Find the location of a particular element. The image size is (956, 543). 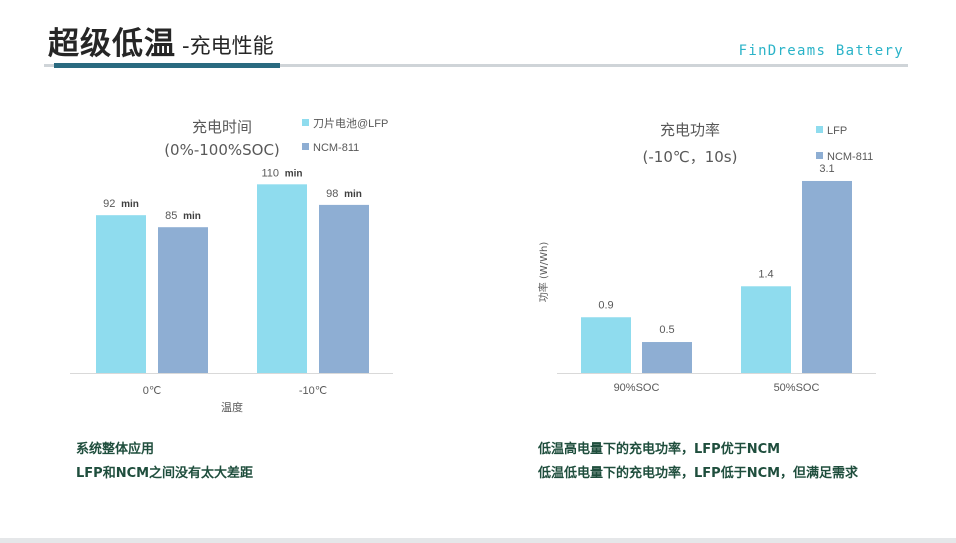

x-axis-label: 温度 is located at coordinates (232, 407).